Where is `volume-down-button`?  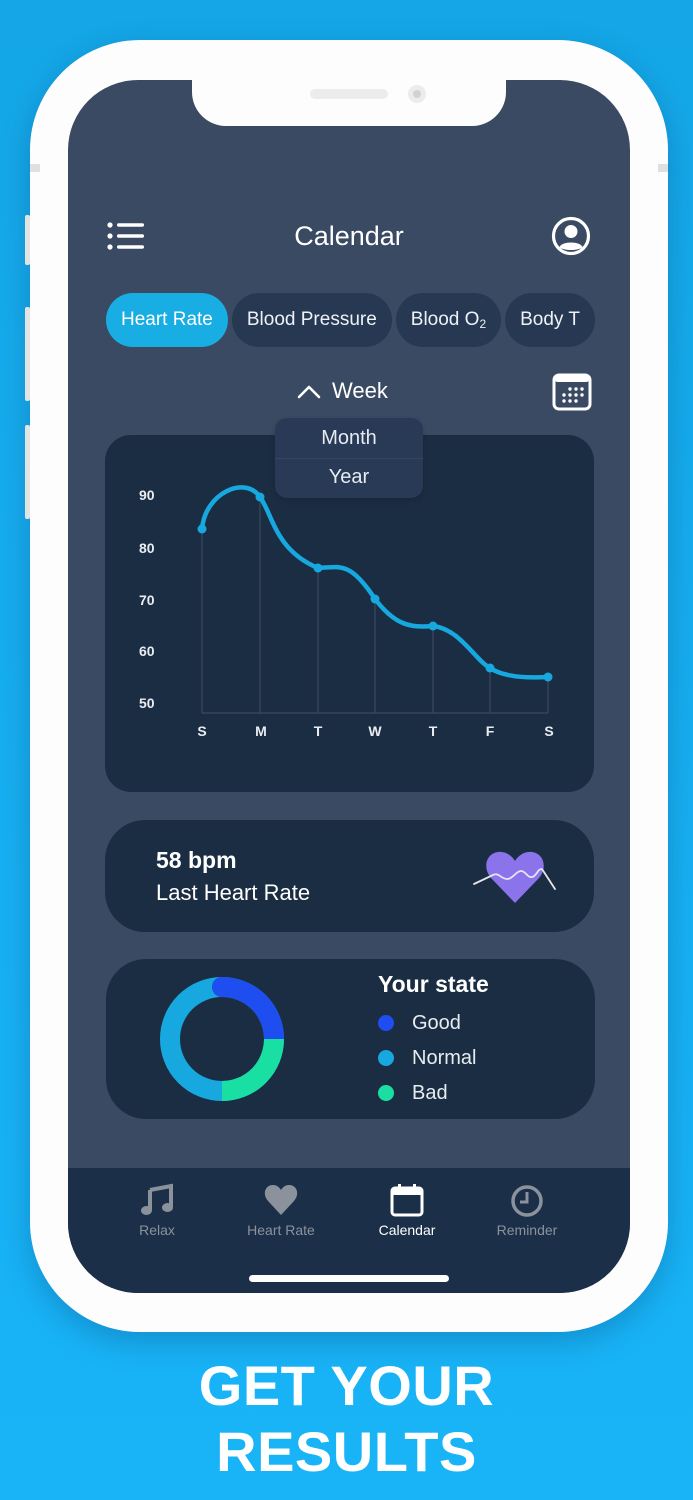
volume-down-button is located at coordinates (27, 472).